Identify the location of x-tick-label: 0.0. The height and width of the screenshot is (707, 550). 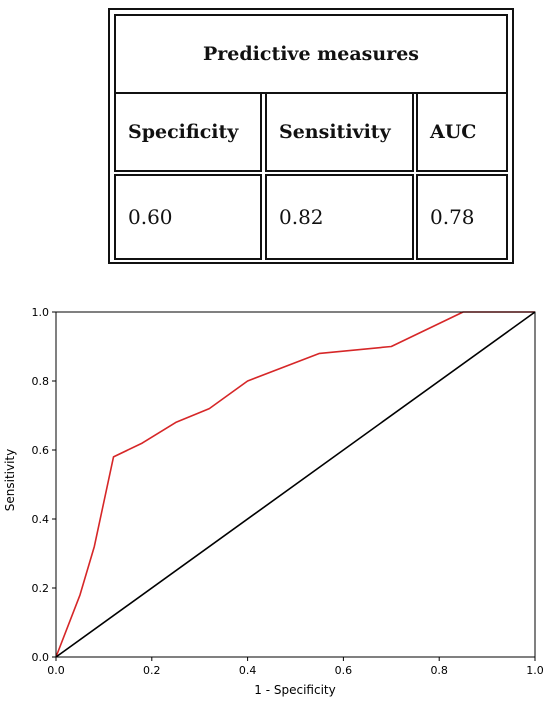
(56, 670).